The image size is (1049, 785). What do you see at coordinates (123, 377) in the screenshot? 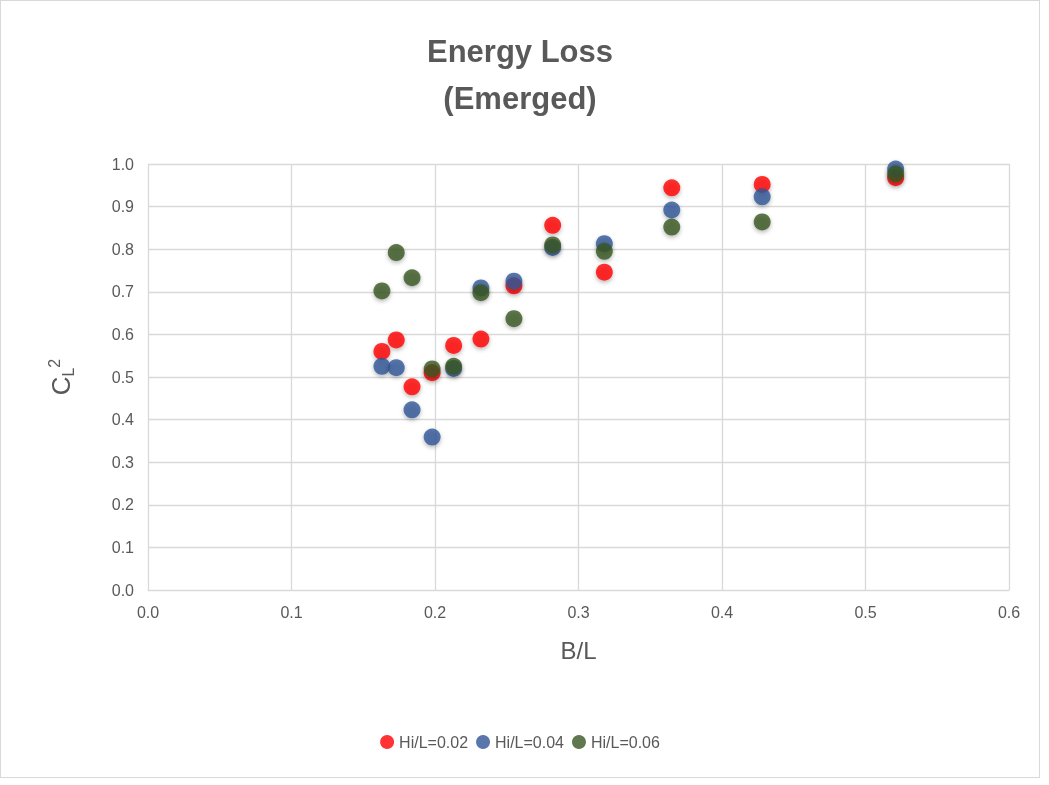
I see `y-tick-label: 0.5` at bounding box center [123, 377].